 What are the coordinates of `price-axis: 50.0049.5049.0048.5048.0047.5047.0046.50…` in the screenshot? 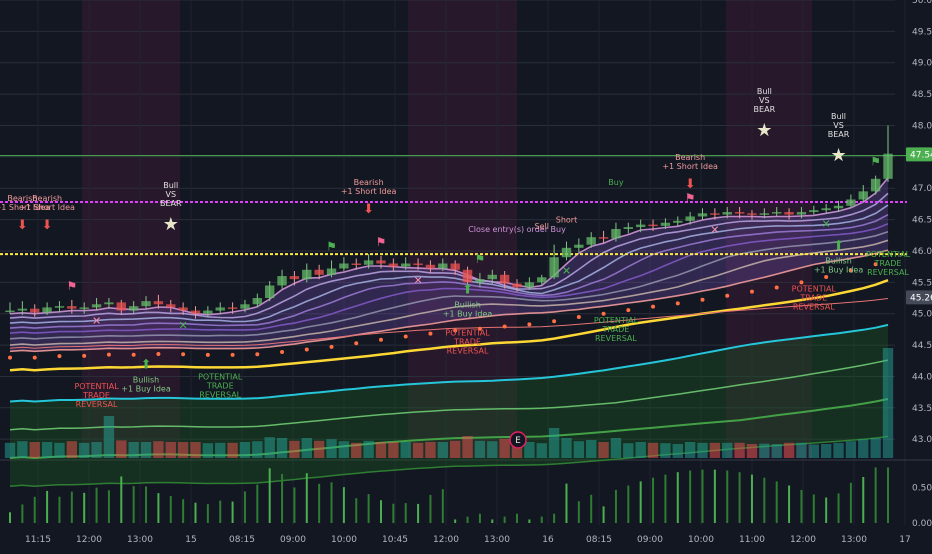 It's located at (919, 222).